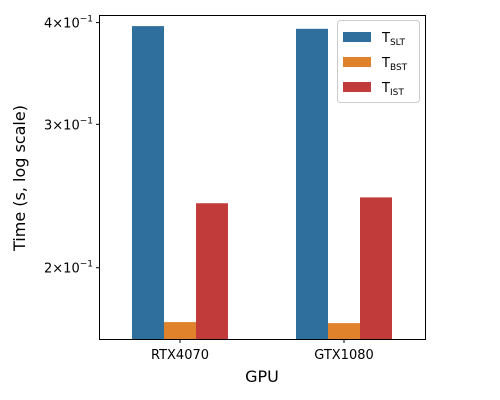  What do you see at coordinates (148, 182) in the screenshot?
I see `bar-slt-rtx4070` at bounding box center [148, 182].